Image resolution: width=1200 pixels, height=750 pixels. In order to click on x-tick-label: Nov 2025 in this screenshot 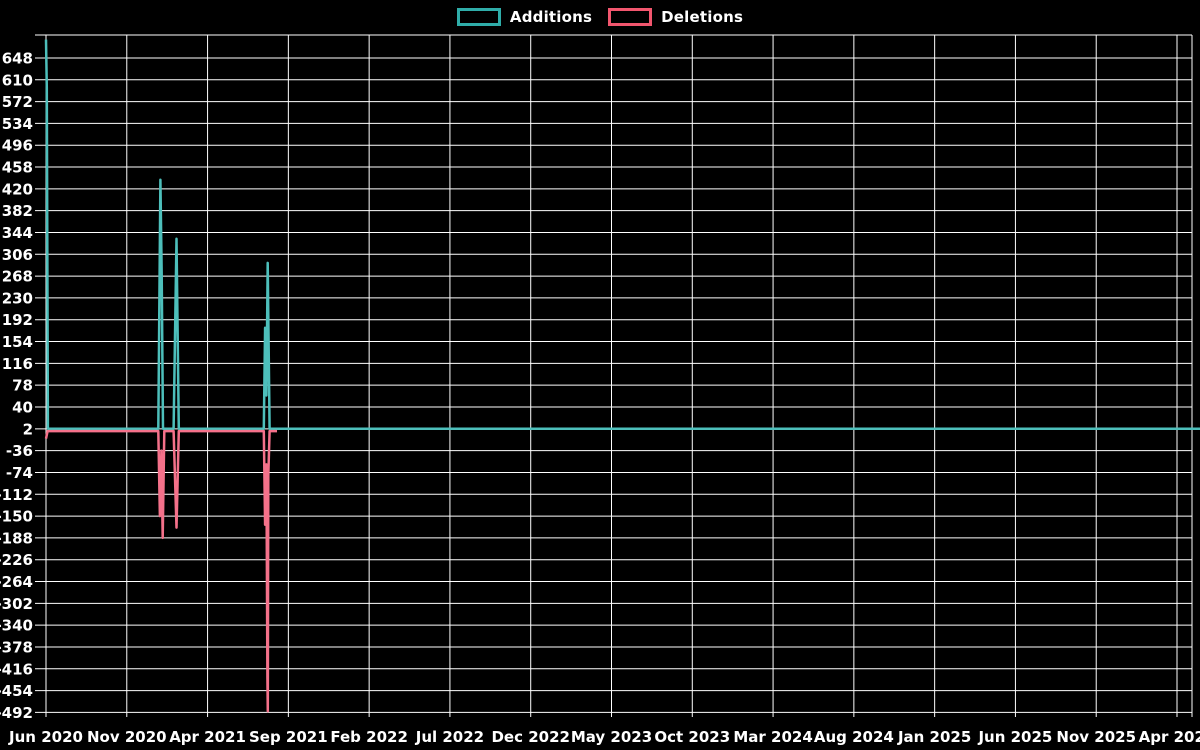, I will do `click(1096, 737)`.